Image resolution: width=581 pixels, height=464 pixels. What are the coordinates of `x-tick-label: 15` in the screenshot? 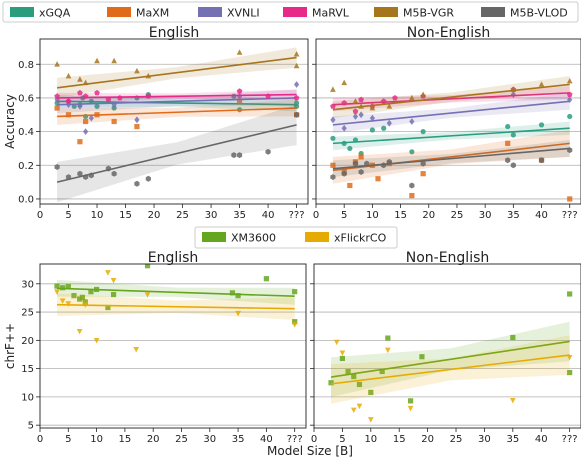 It's located at (125, 439).